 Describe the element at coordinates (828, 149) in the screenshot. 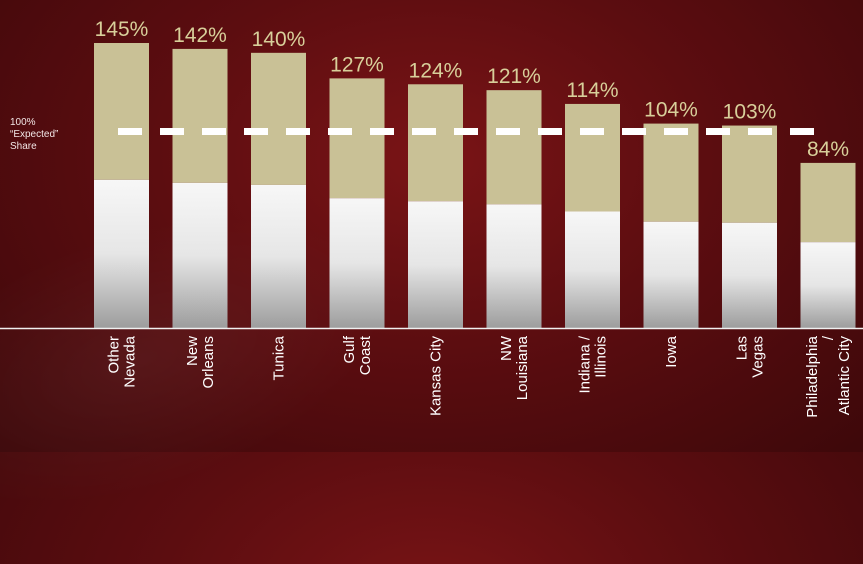

I see `value-label: 84%` at that location.